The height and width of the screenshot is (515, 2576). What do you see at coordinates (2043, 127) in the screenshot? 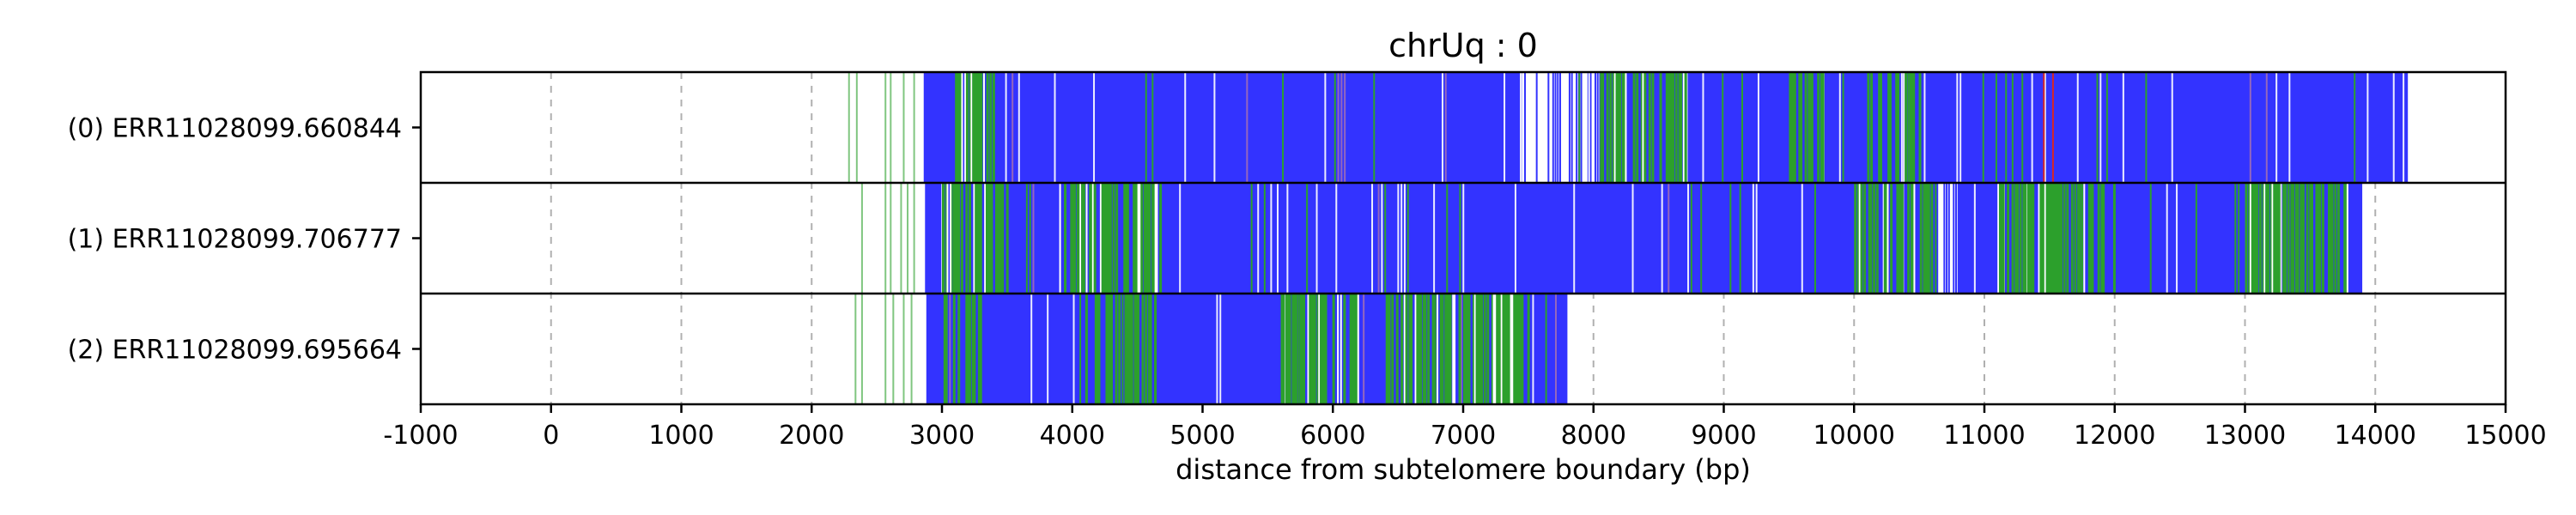
I see `red-mark` at bounding box center [2043, 127].